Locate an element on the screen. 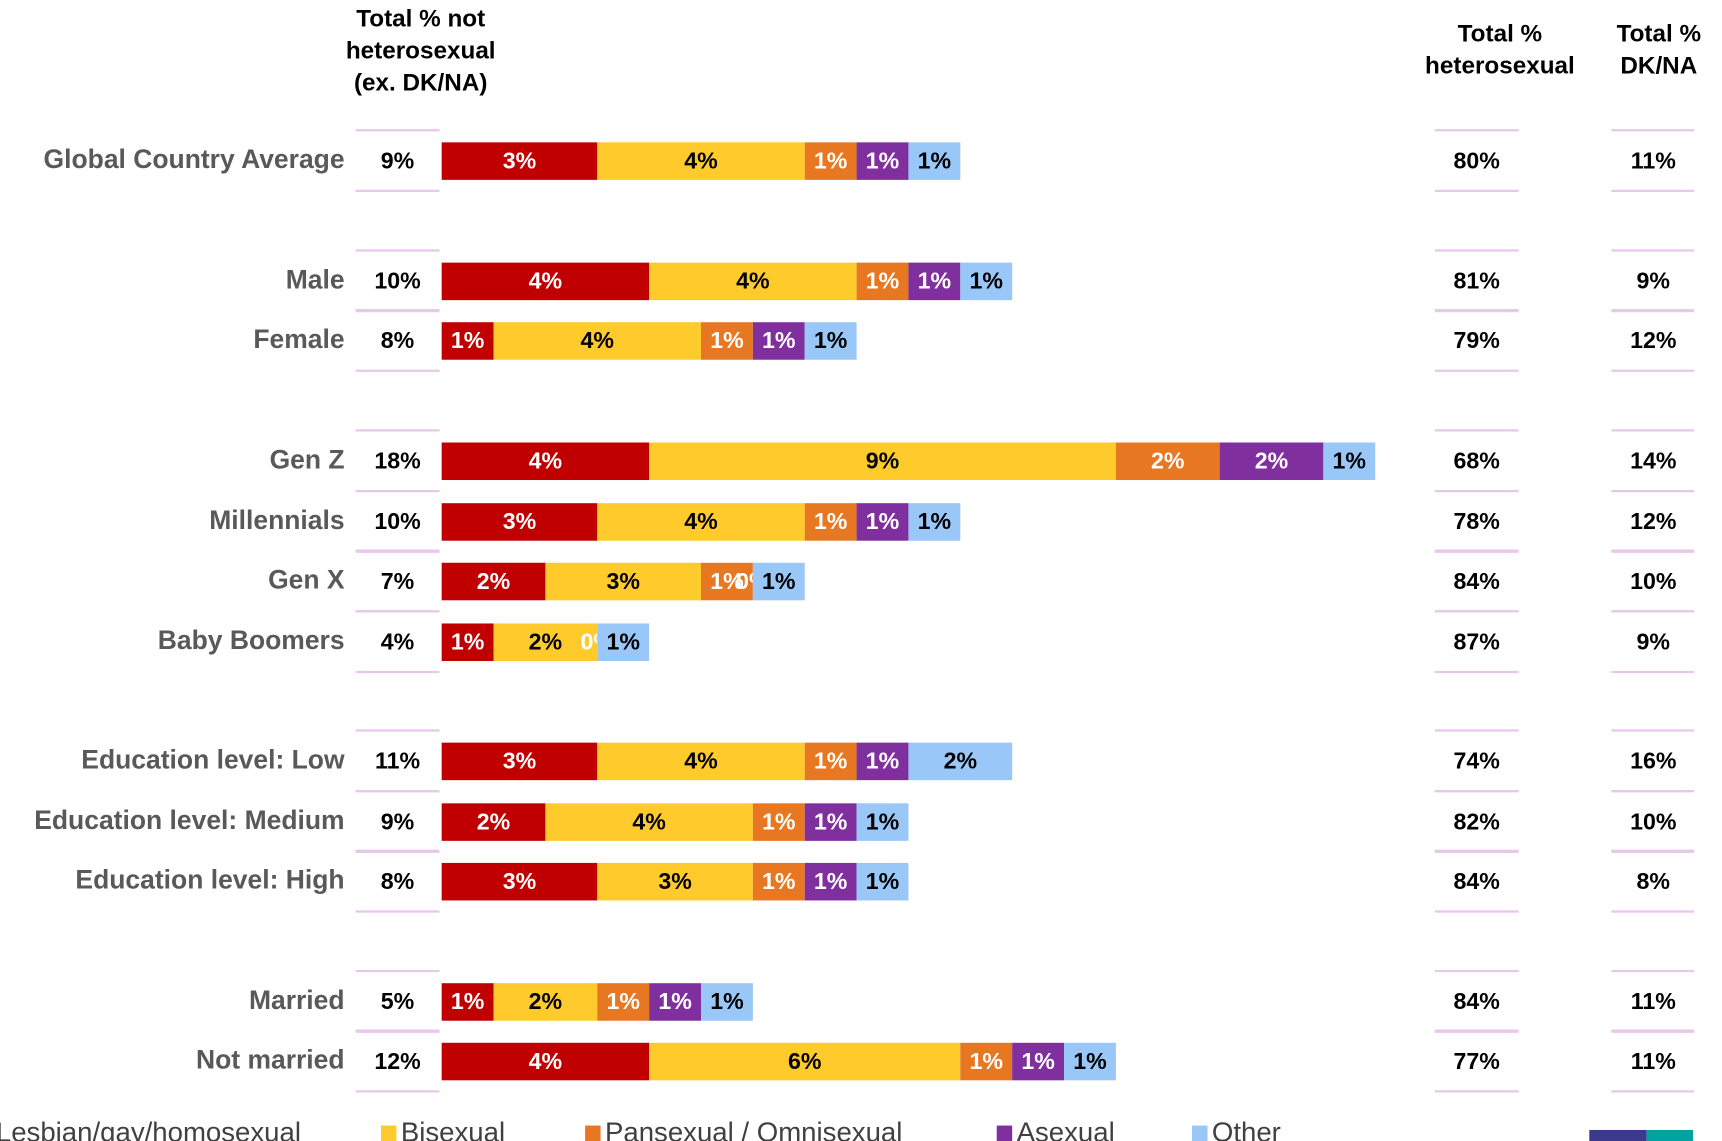 The image size is (1722, 1141). total-dk-na: 8% is located at coordinates (1653, 881).